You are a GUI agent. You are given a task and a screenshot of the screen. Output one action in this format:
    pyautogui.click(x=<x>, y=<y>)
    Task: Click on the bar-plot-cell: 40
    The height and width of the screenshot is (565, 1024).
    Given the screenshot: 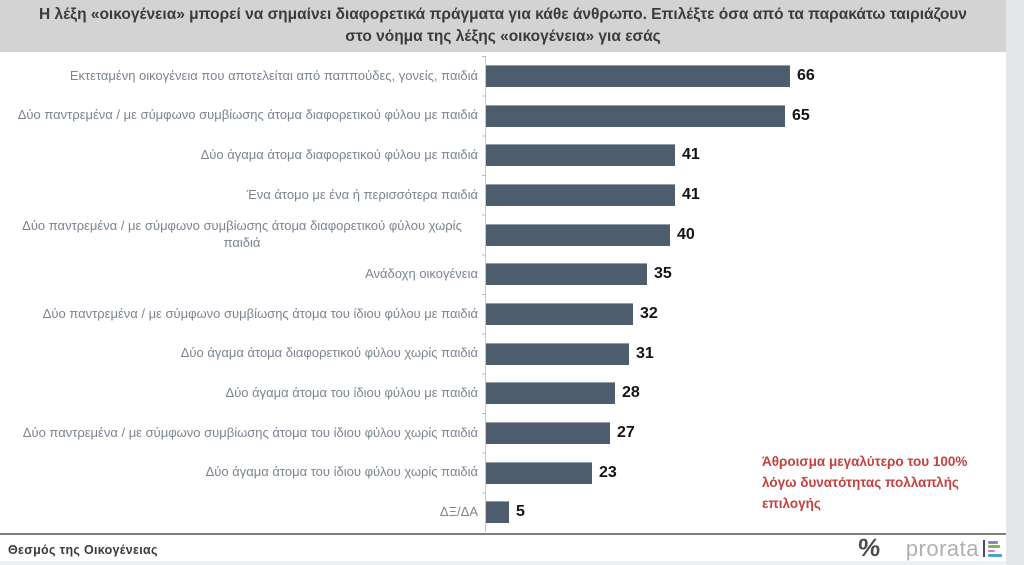 What is the action you would take?
    pyautogui.click(x=746, y=235)
    